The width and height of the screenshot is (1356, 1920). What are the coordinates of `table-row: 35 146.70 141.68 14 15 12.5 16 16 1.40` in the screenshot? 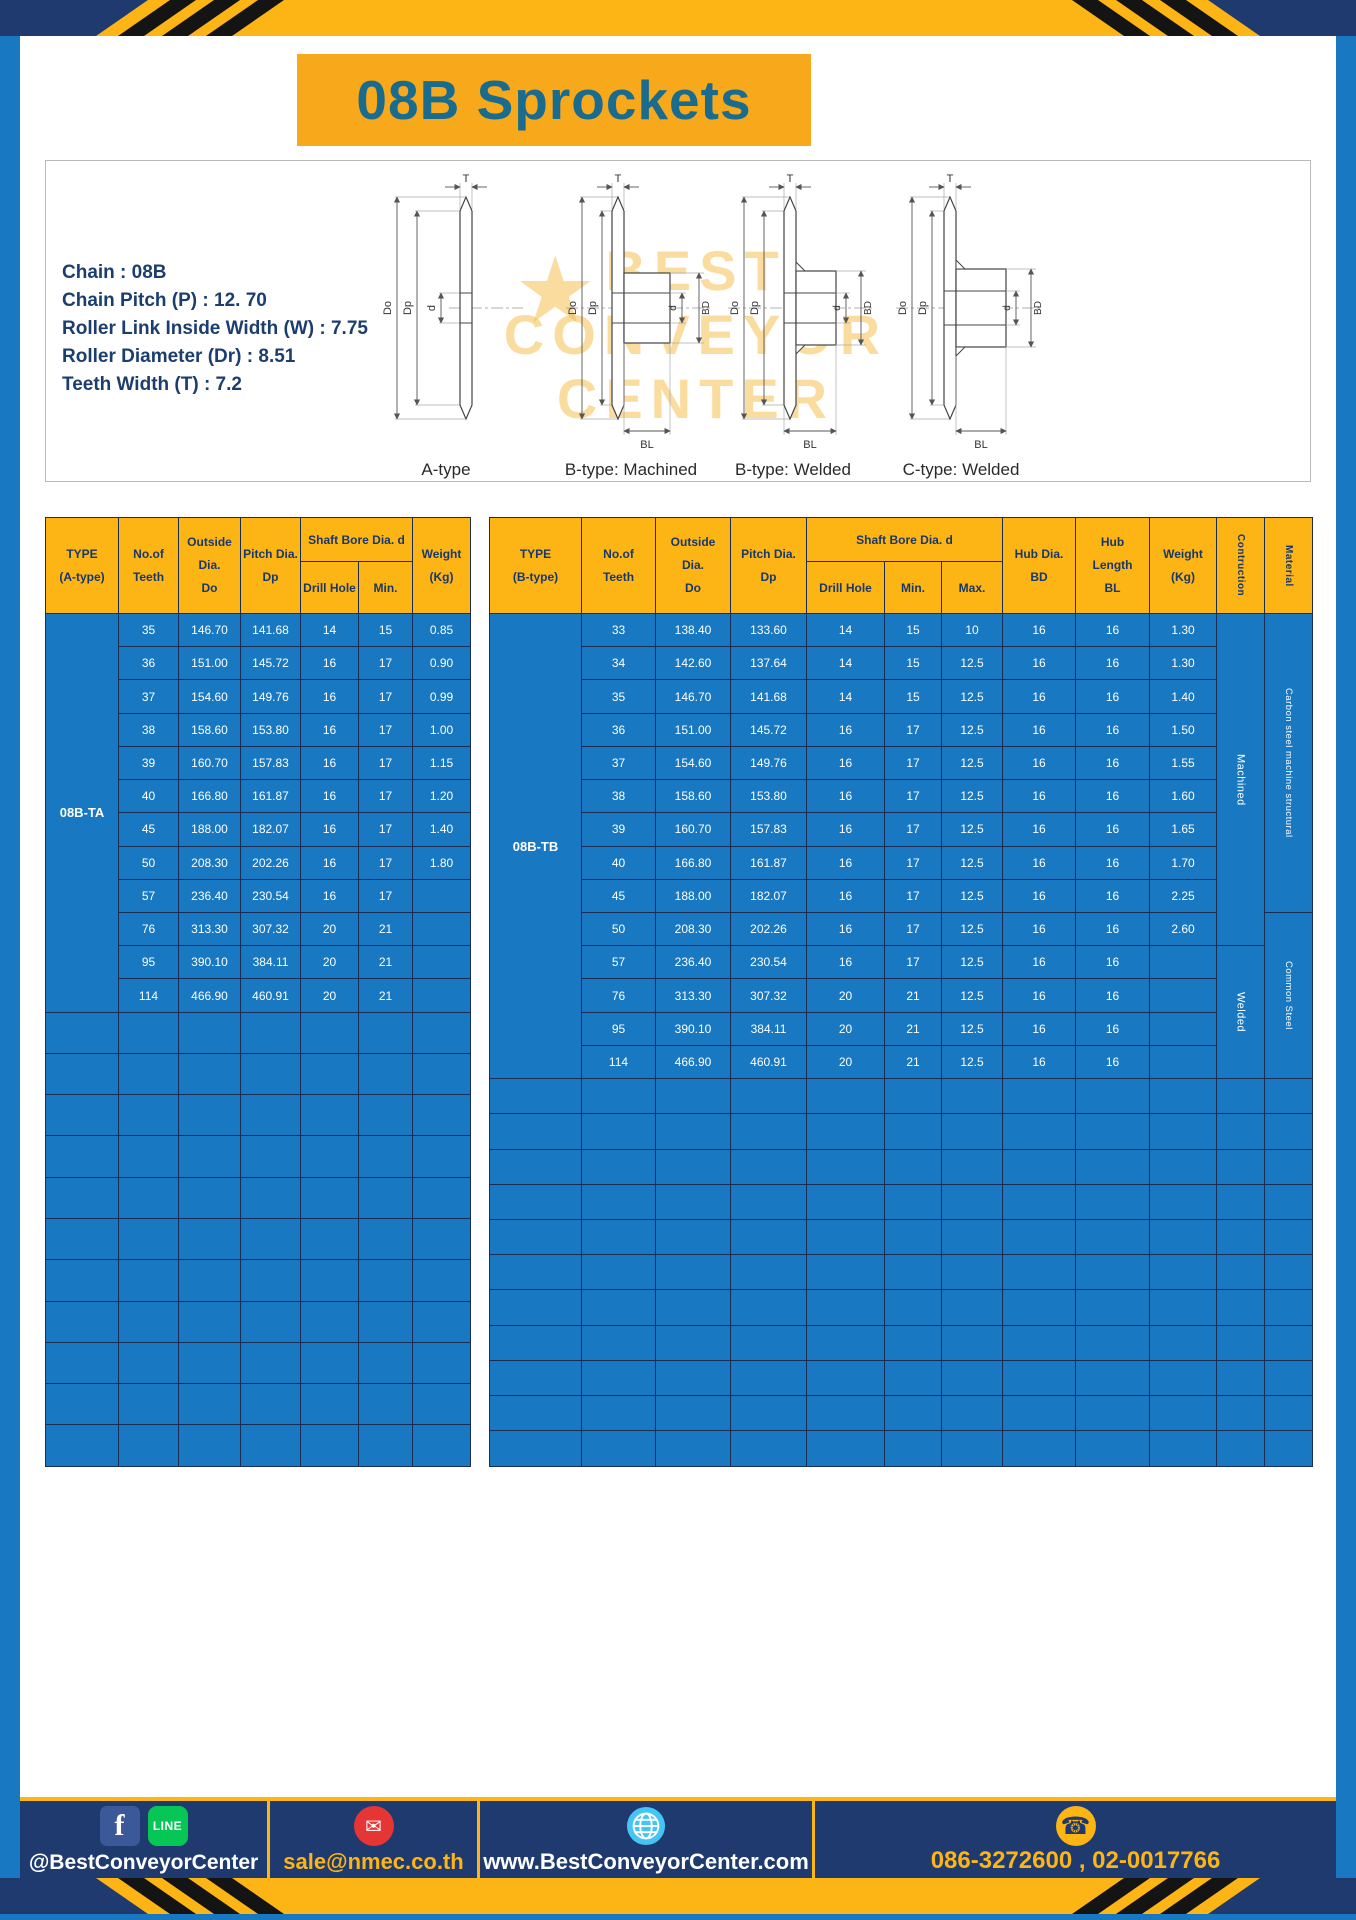 It's located at (901, 696).